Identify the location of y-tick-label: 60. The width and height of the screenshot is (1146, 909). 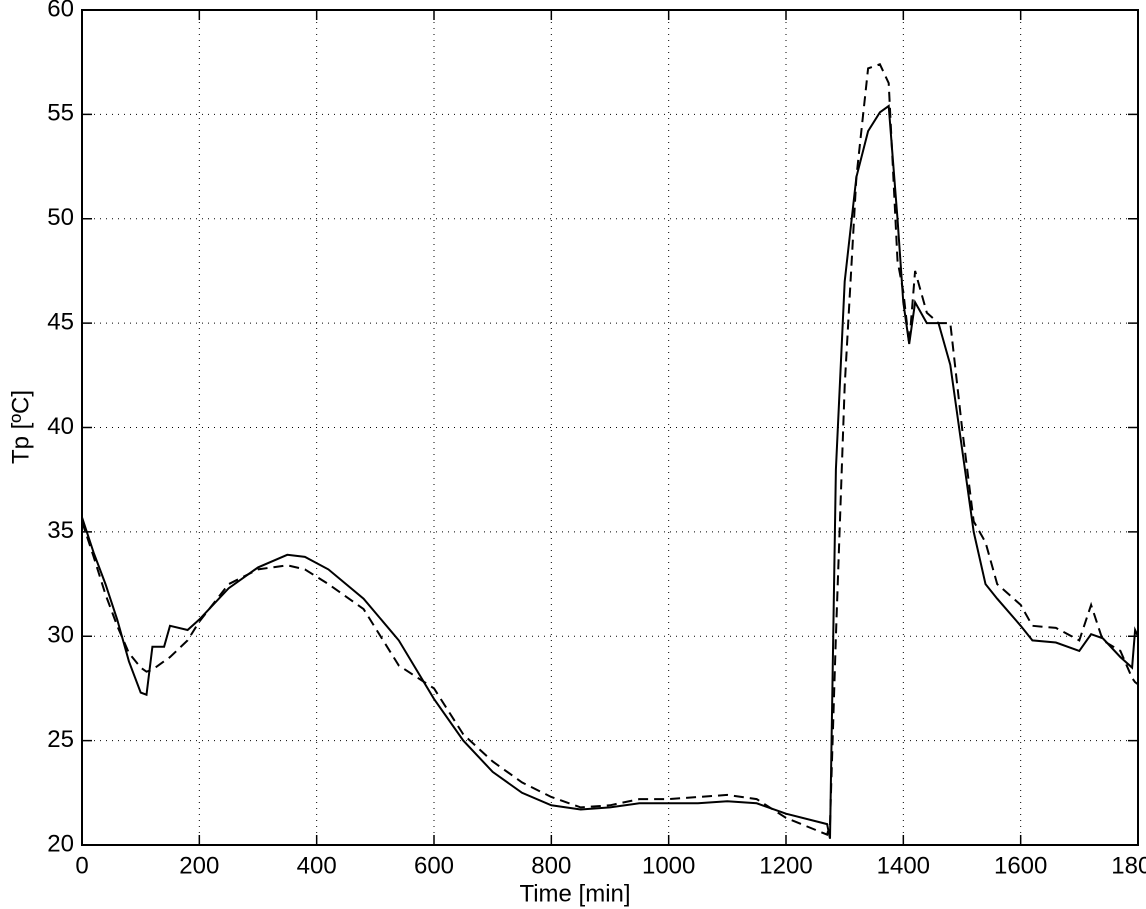
(60, 11).